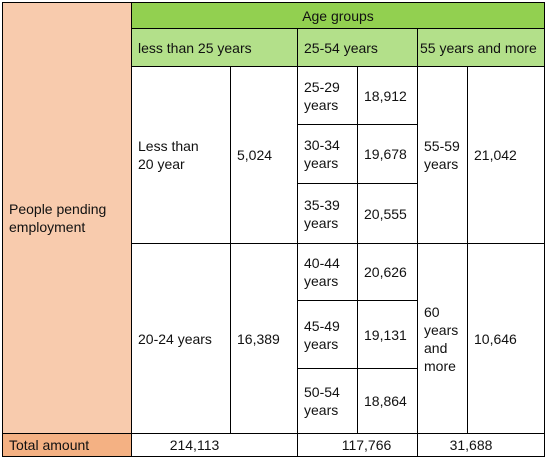 This screenshot has height=464, width=550. I want to click on total-55plus-cell: 31,688, so click(481, 445).